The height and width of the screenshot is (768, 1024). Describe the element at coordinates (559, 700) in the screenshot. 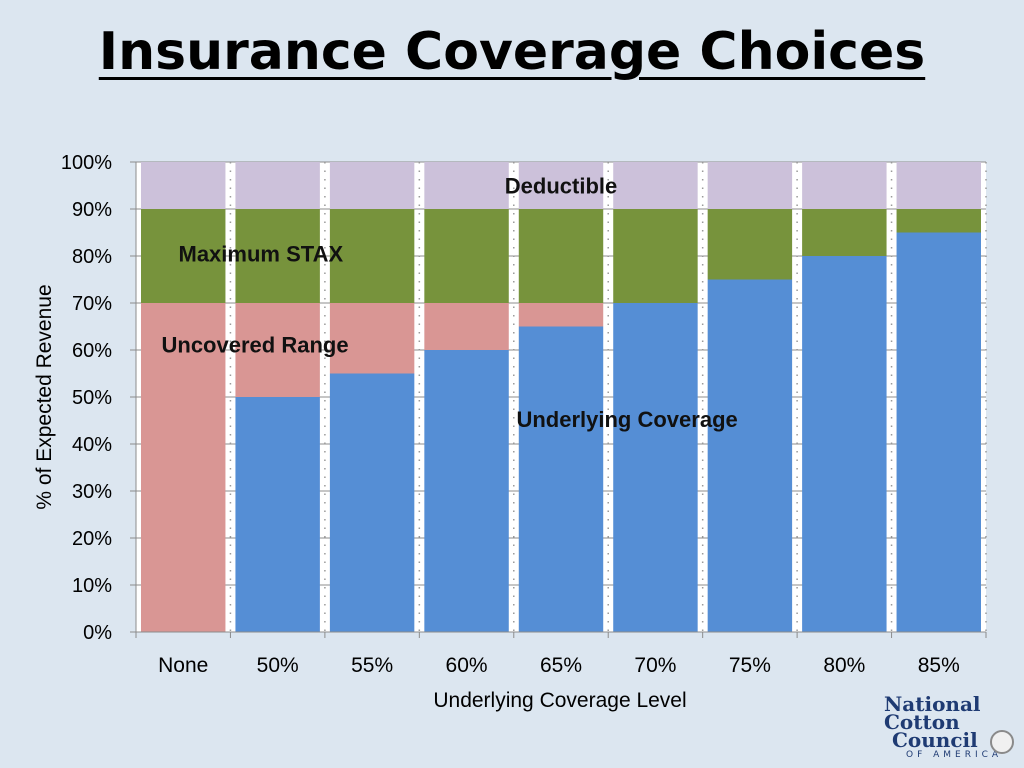

I see `x-axis-label: Underlying Coverage Level` at that location.